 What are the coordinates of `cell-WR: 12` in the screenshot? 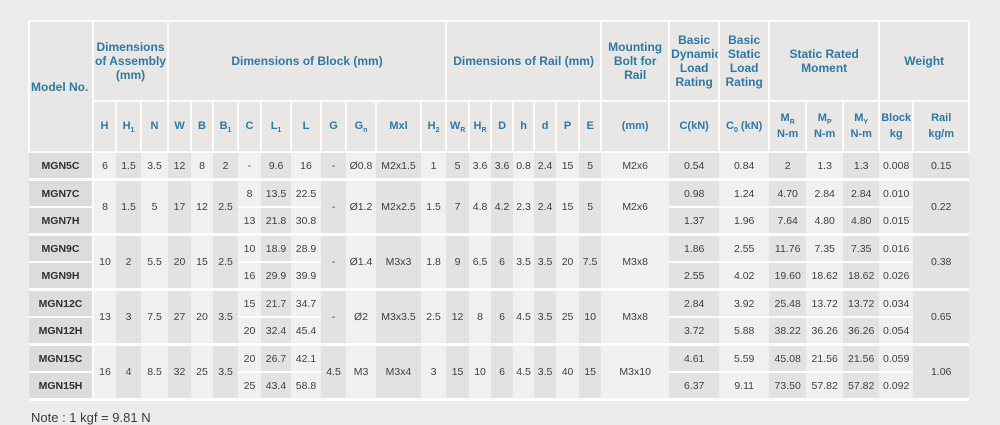 It's located at (458, 317).